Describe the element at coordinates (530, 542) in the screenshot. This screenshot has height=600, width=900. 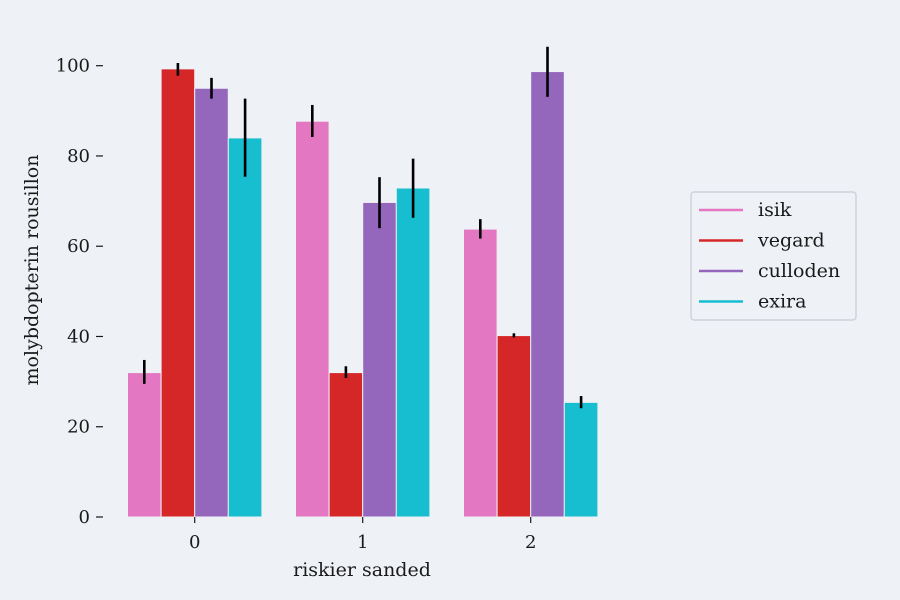
I see `x-tick-label: 2` at that location.